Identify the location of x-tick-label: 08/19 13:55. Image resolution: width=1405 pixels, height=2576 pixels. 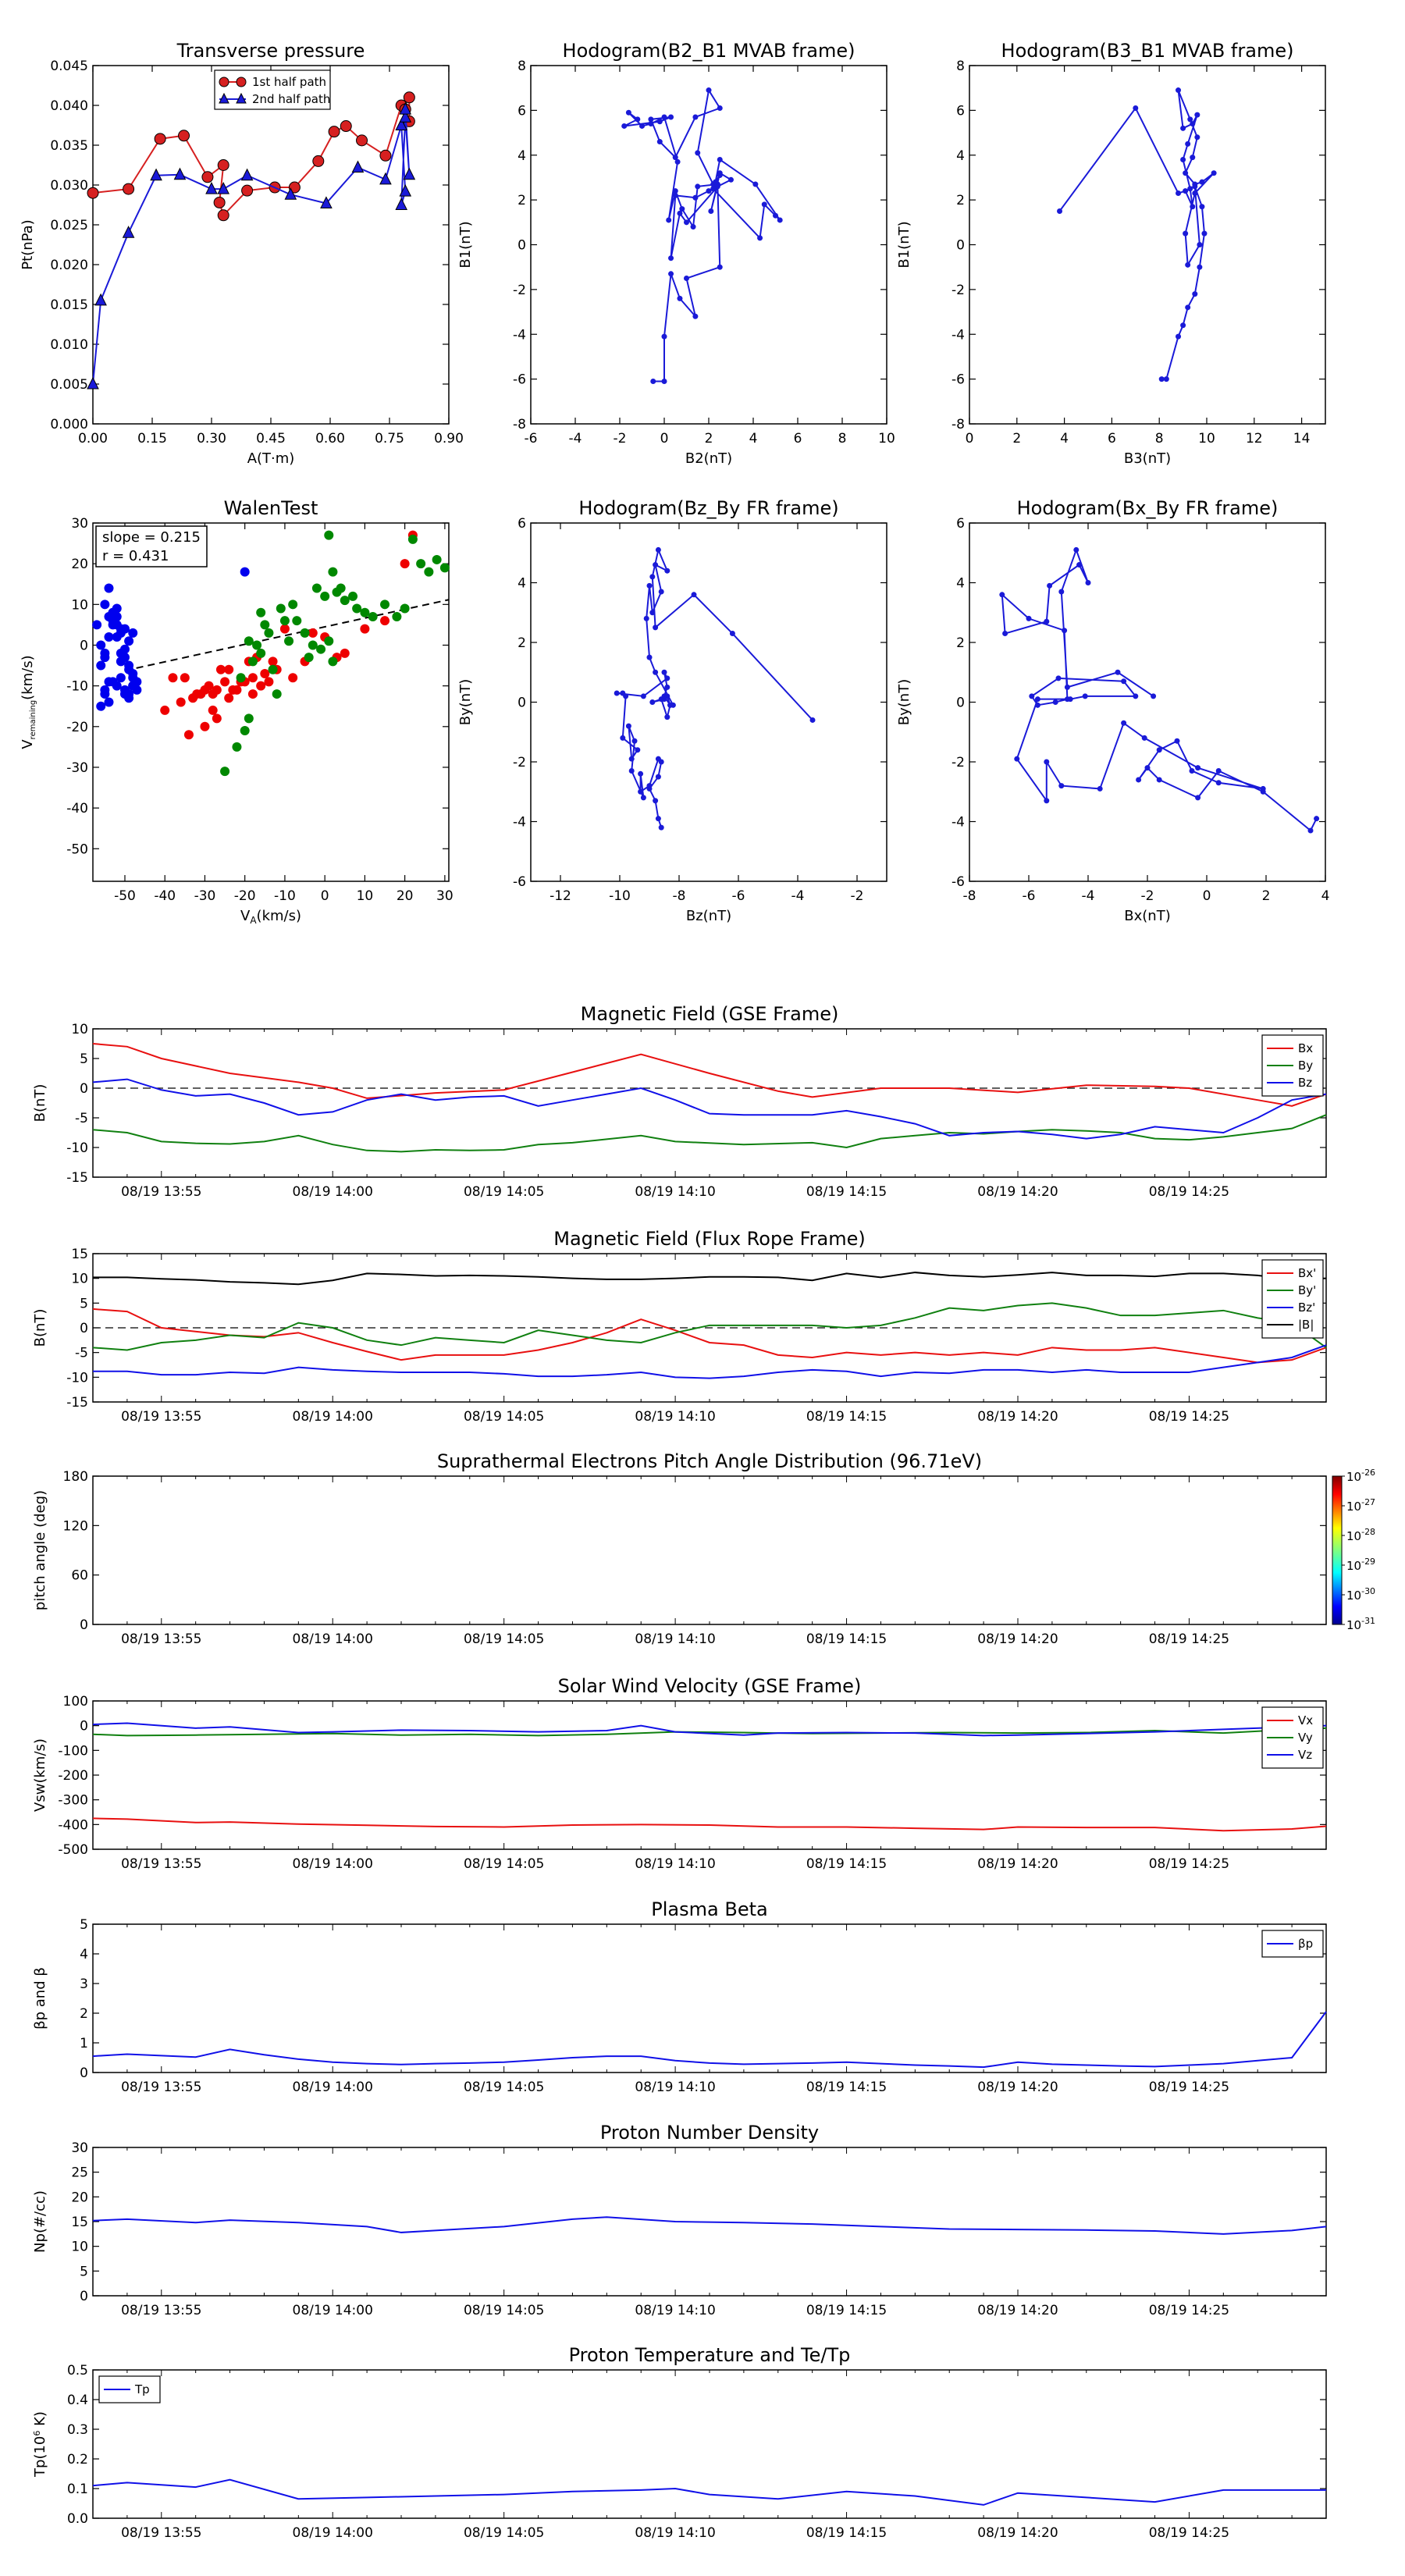
(161, 2533).